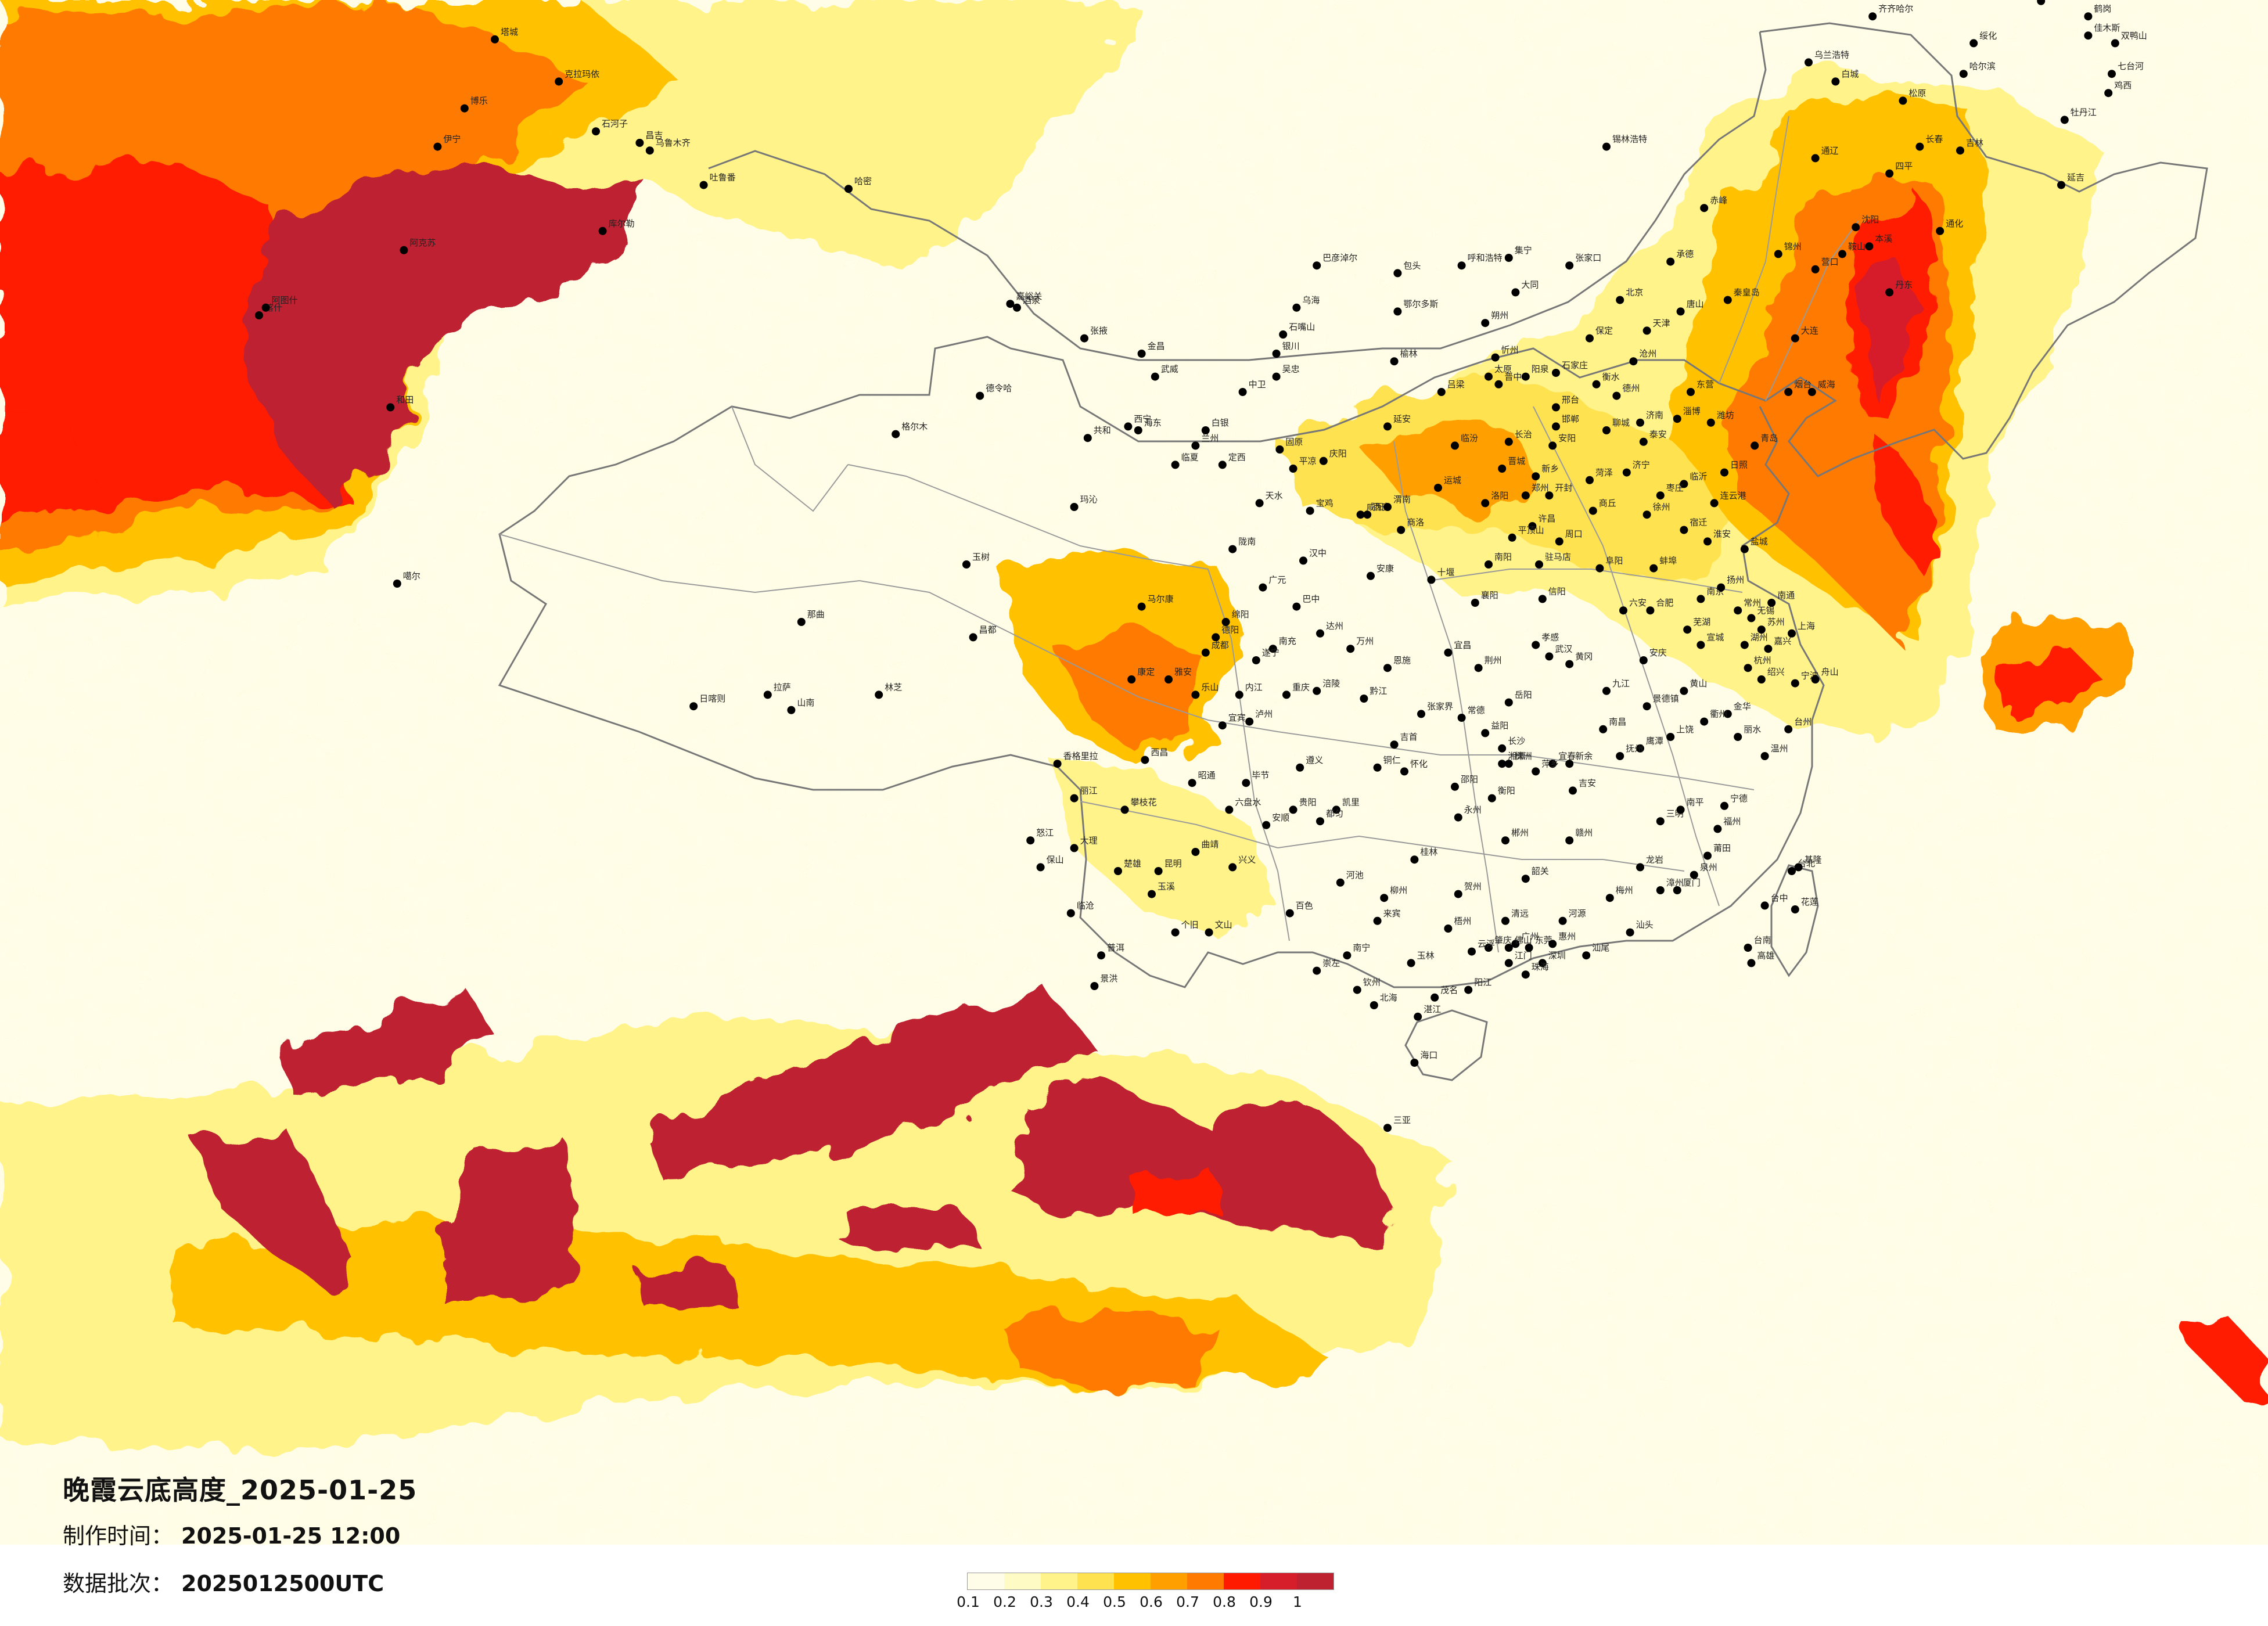 This screenshot has width=2268, height=1626. Describe the element at coordinates (1658, 653) in the screenshot. I see `city-label: 安庆` at that location.